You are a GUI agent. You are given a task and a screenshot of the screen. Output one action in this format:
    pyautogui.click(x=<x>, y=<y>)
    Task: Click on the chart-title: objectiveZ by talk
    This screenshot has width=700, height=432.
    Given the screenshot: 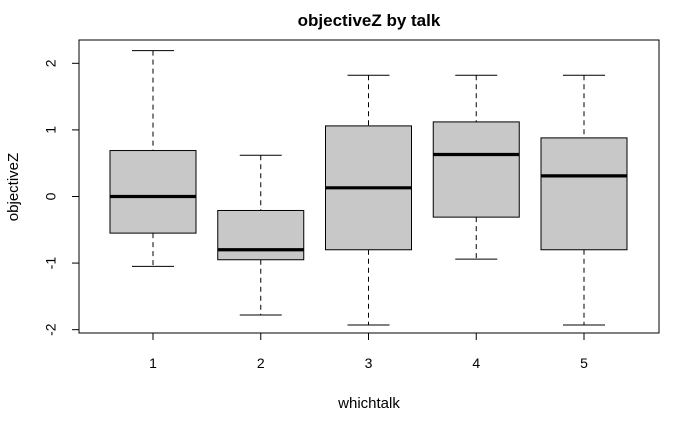 What is the action you would take?
    pyautogui.click(x=369, y=20)
    